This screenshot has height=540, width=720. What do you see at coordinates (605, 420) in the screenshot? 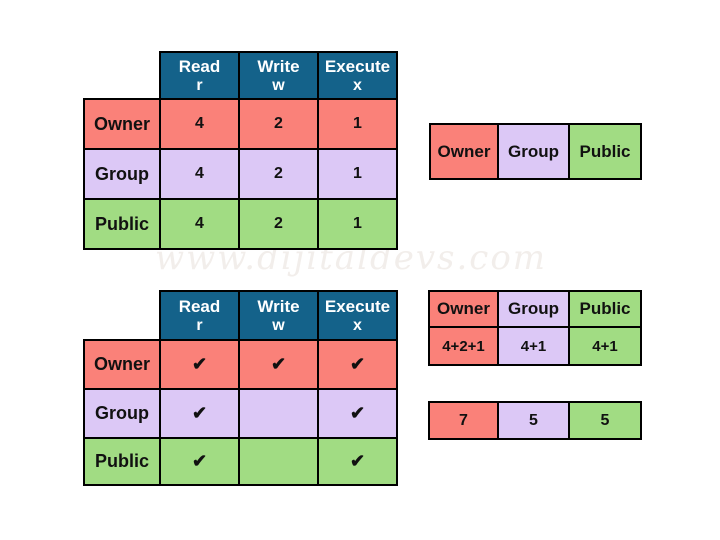
I see `result-value-public: 5` at bounding box center [605, 420].